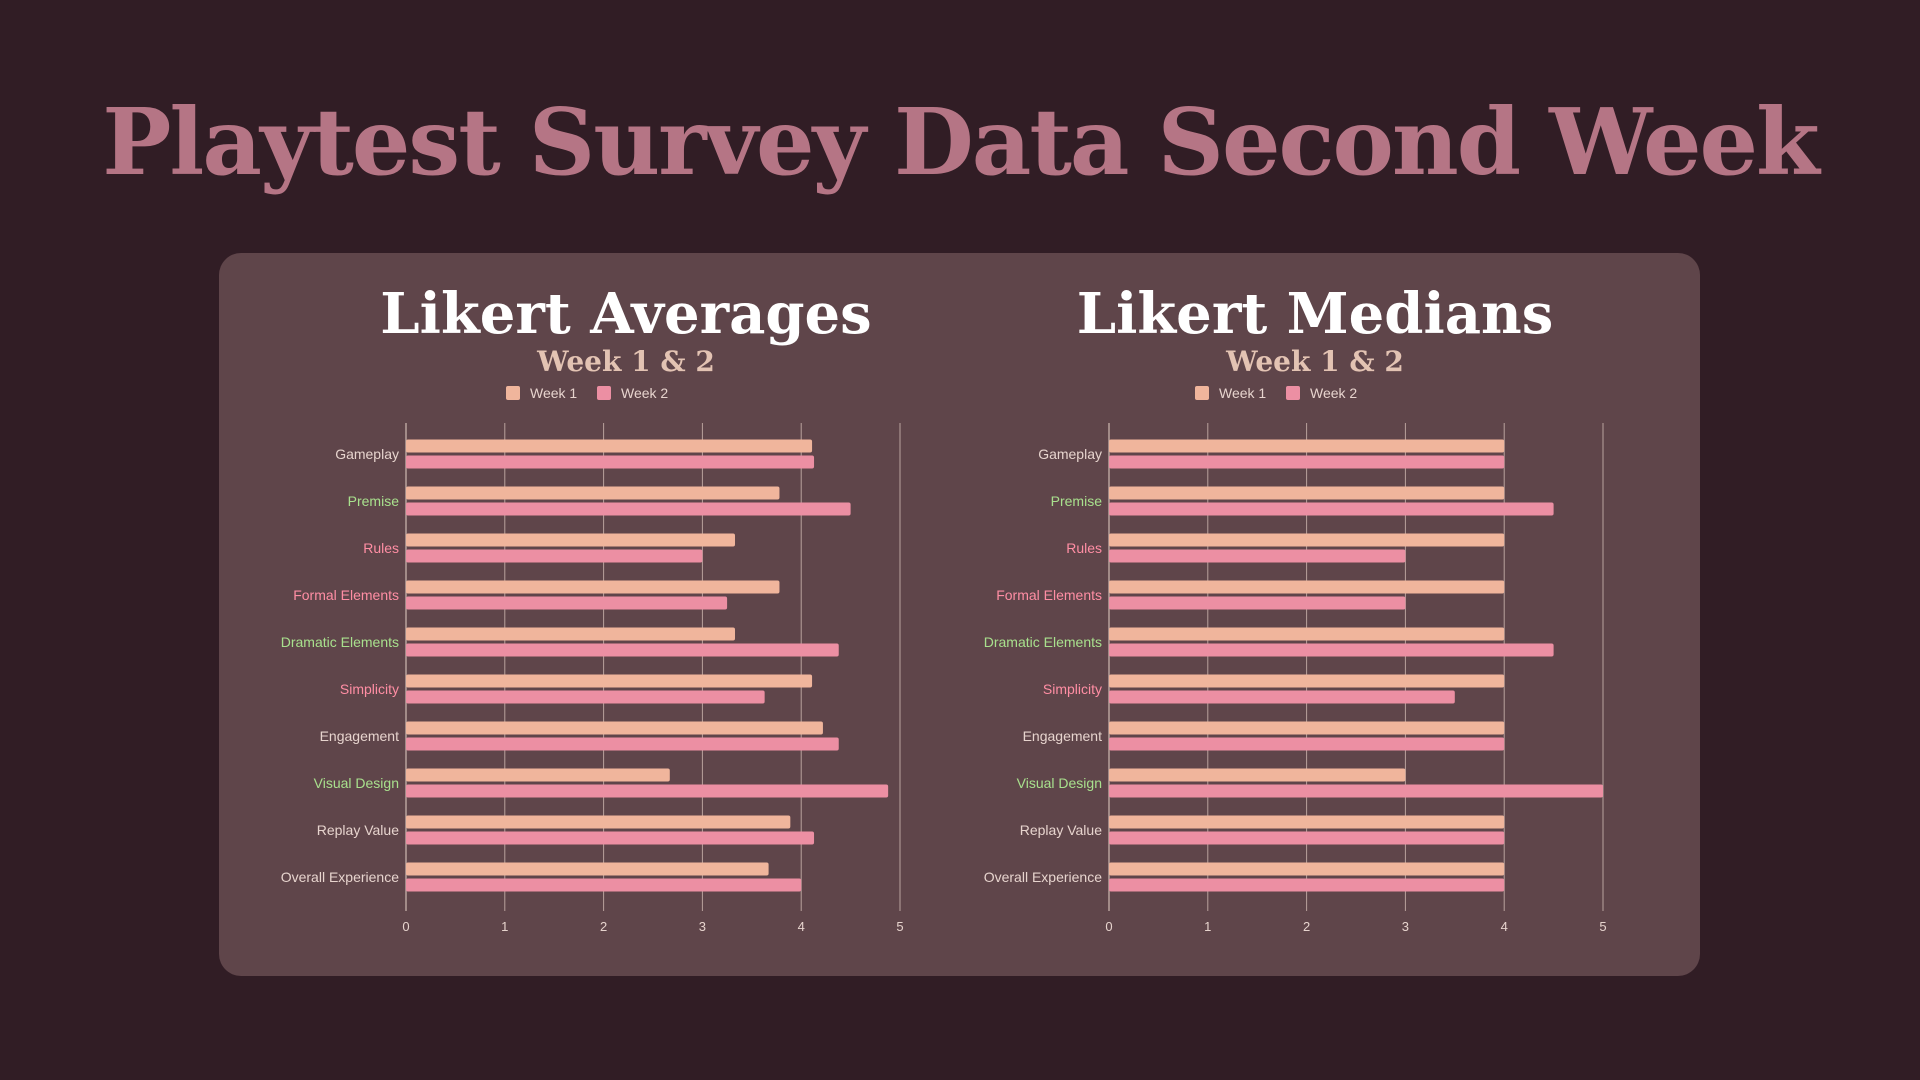  I want to click on page-title: Playtest Survey Data Second Week, so click(961, 142).